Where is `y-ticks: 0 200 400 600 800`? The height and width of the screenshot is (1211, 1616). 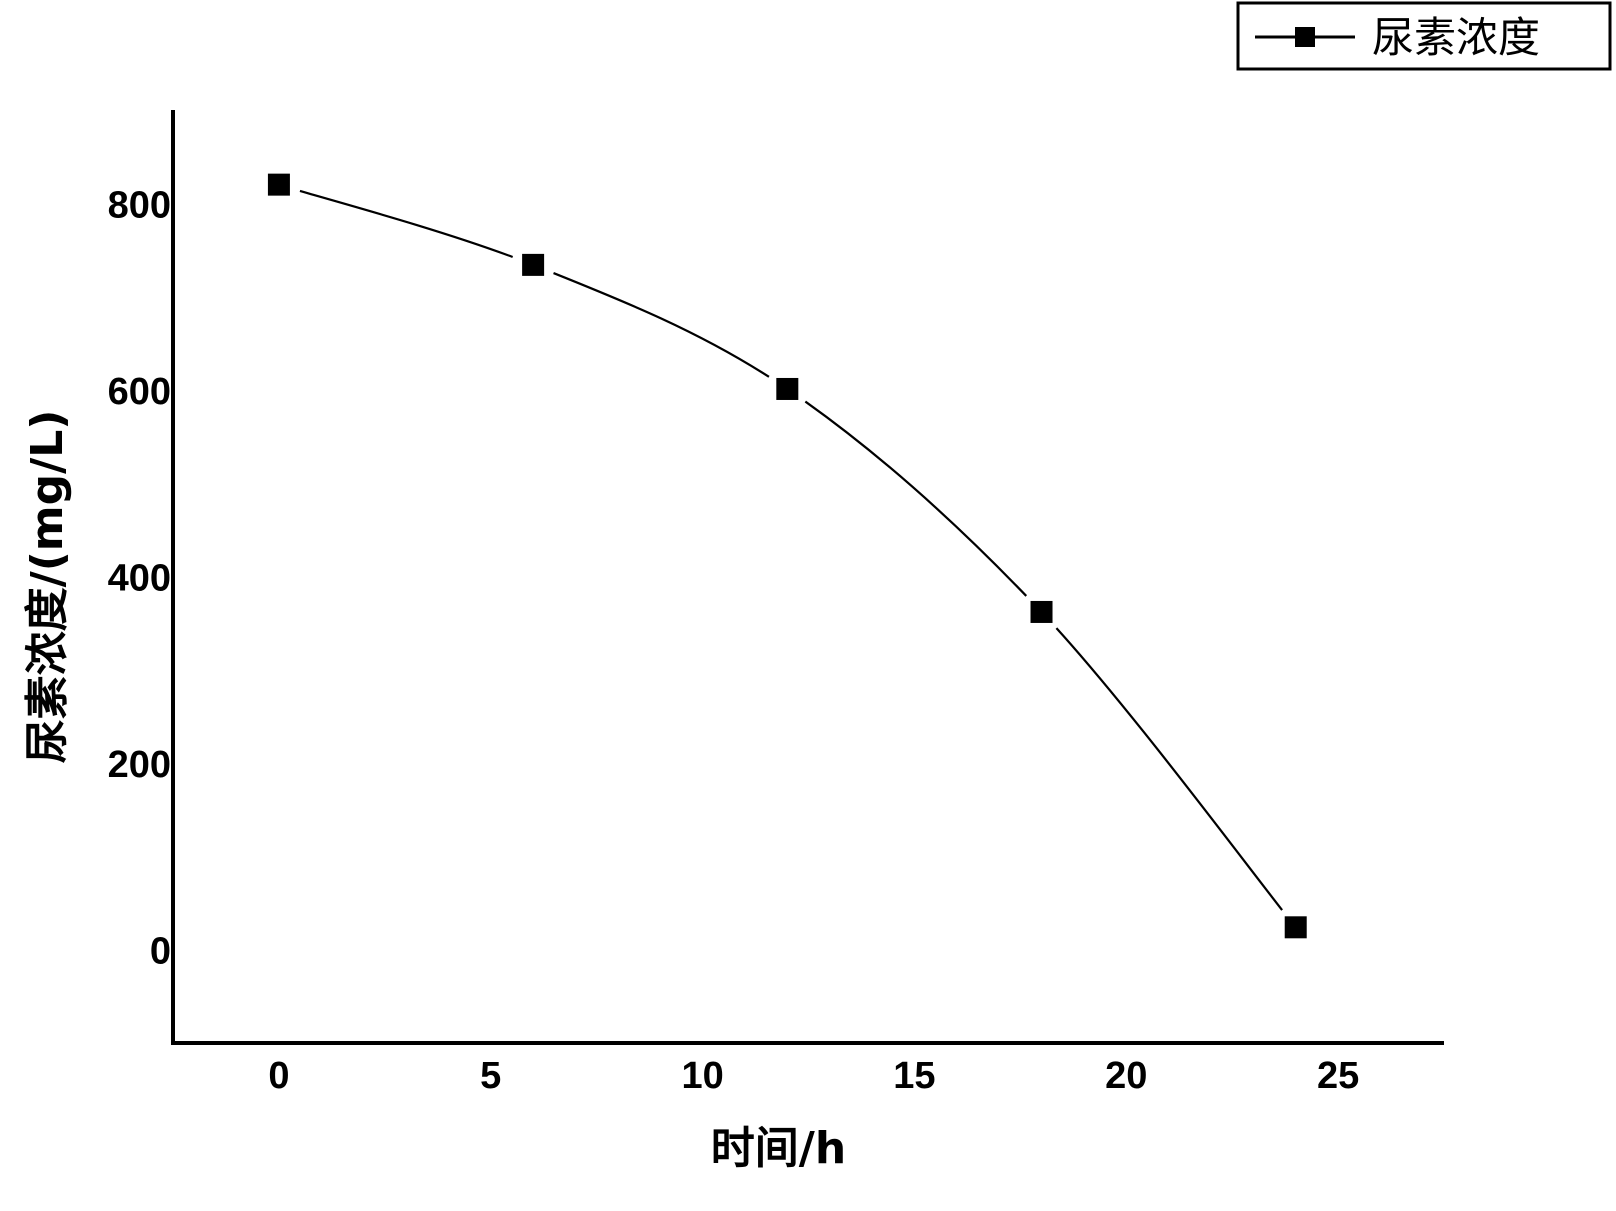
y-ticks: 0 200 400 600 800 is located at coordinates (139, 578).